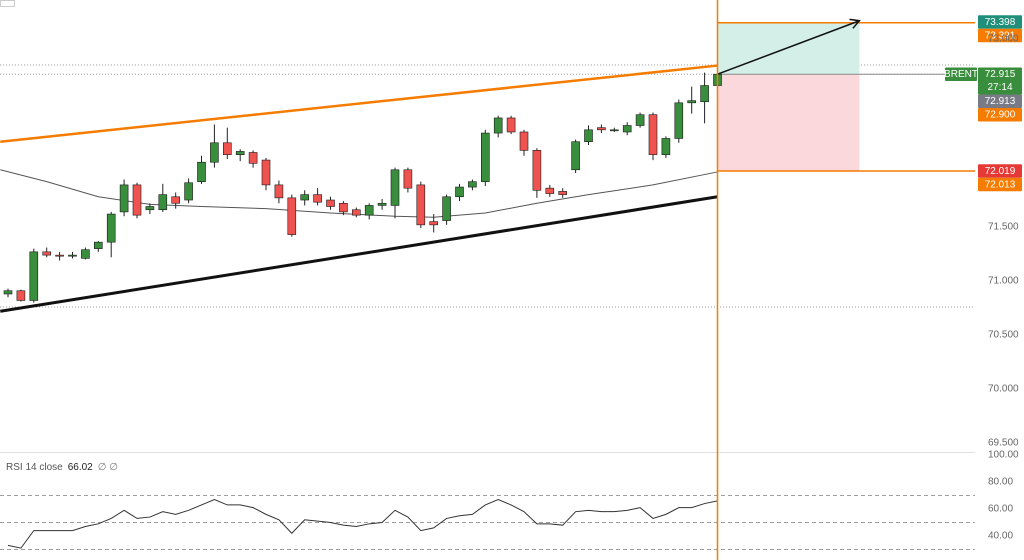 The image size is (1024, 560). What do you see at coordinates (108, 467) in the screenshot?
I see `rsi-legend-part: ∅ ∅` at bounding box center [108, 467].